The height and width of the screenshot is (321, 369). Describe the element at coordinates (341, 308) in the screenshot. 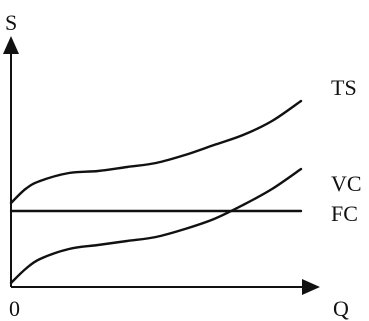

I see `x-axis-label: Q` at that location.